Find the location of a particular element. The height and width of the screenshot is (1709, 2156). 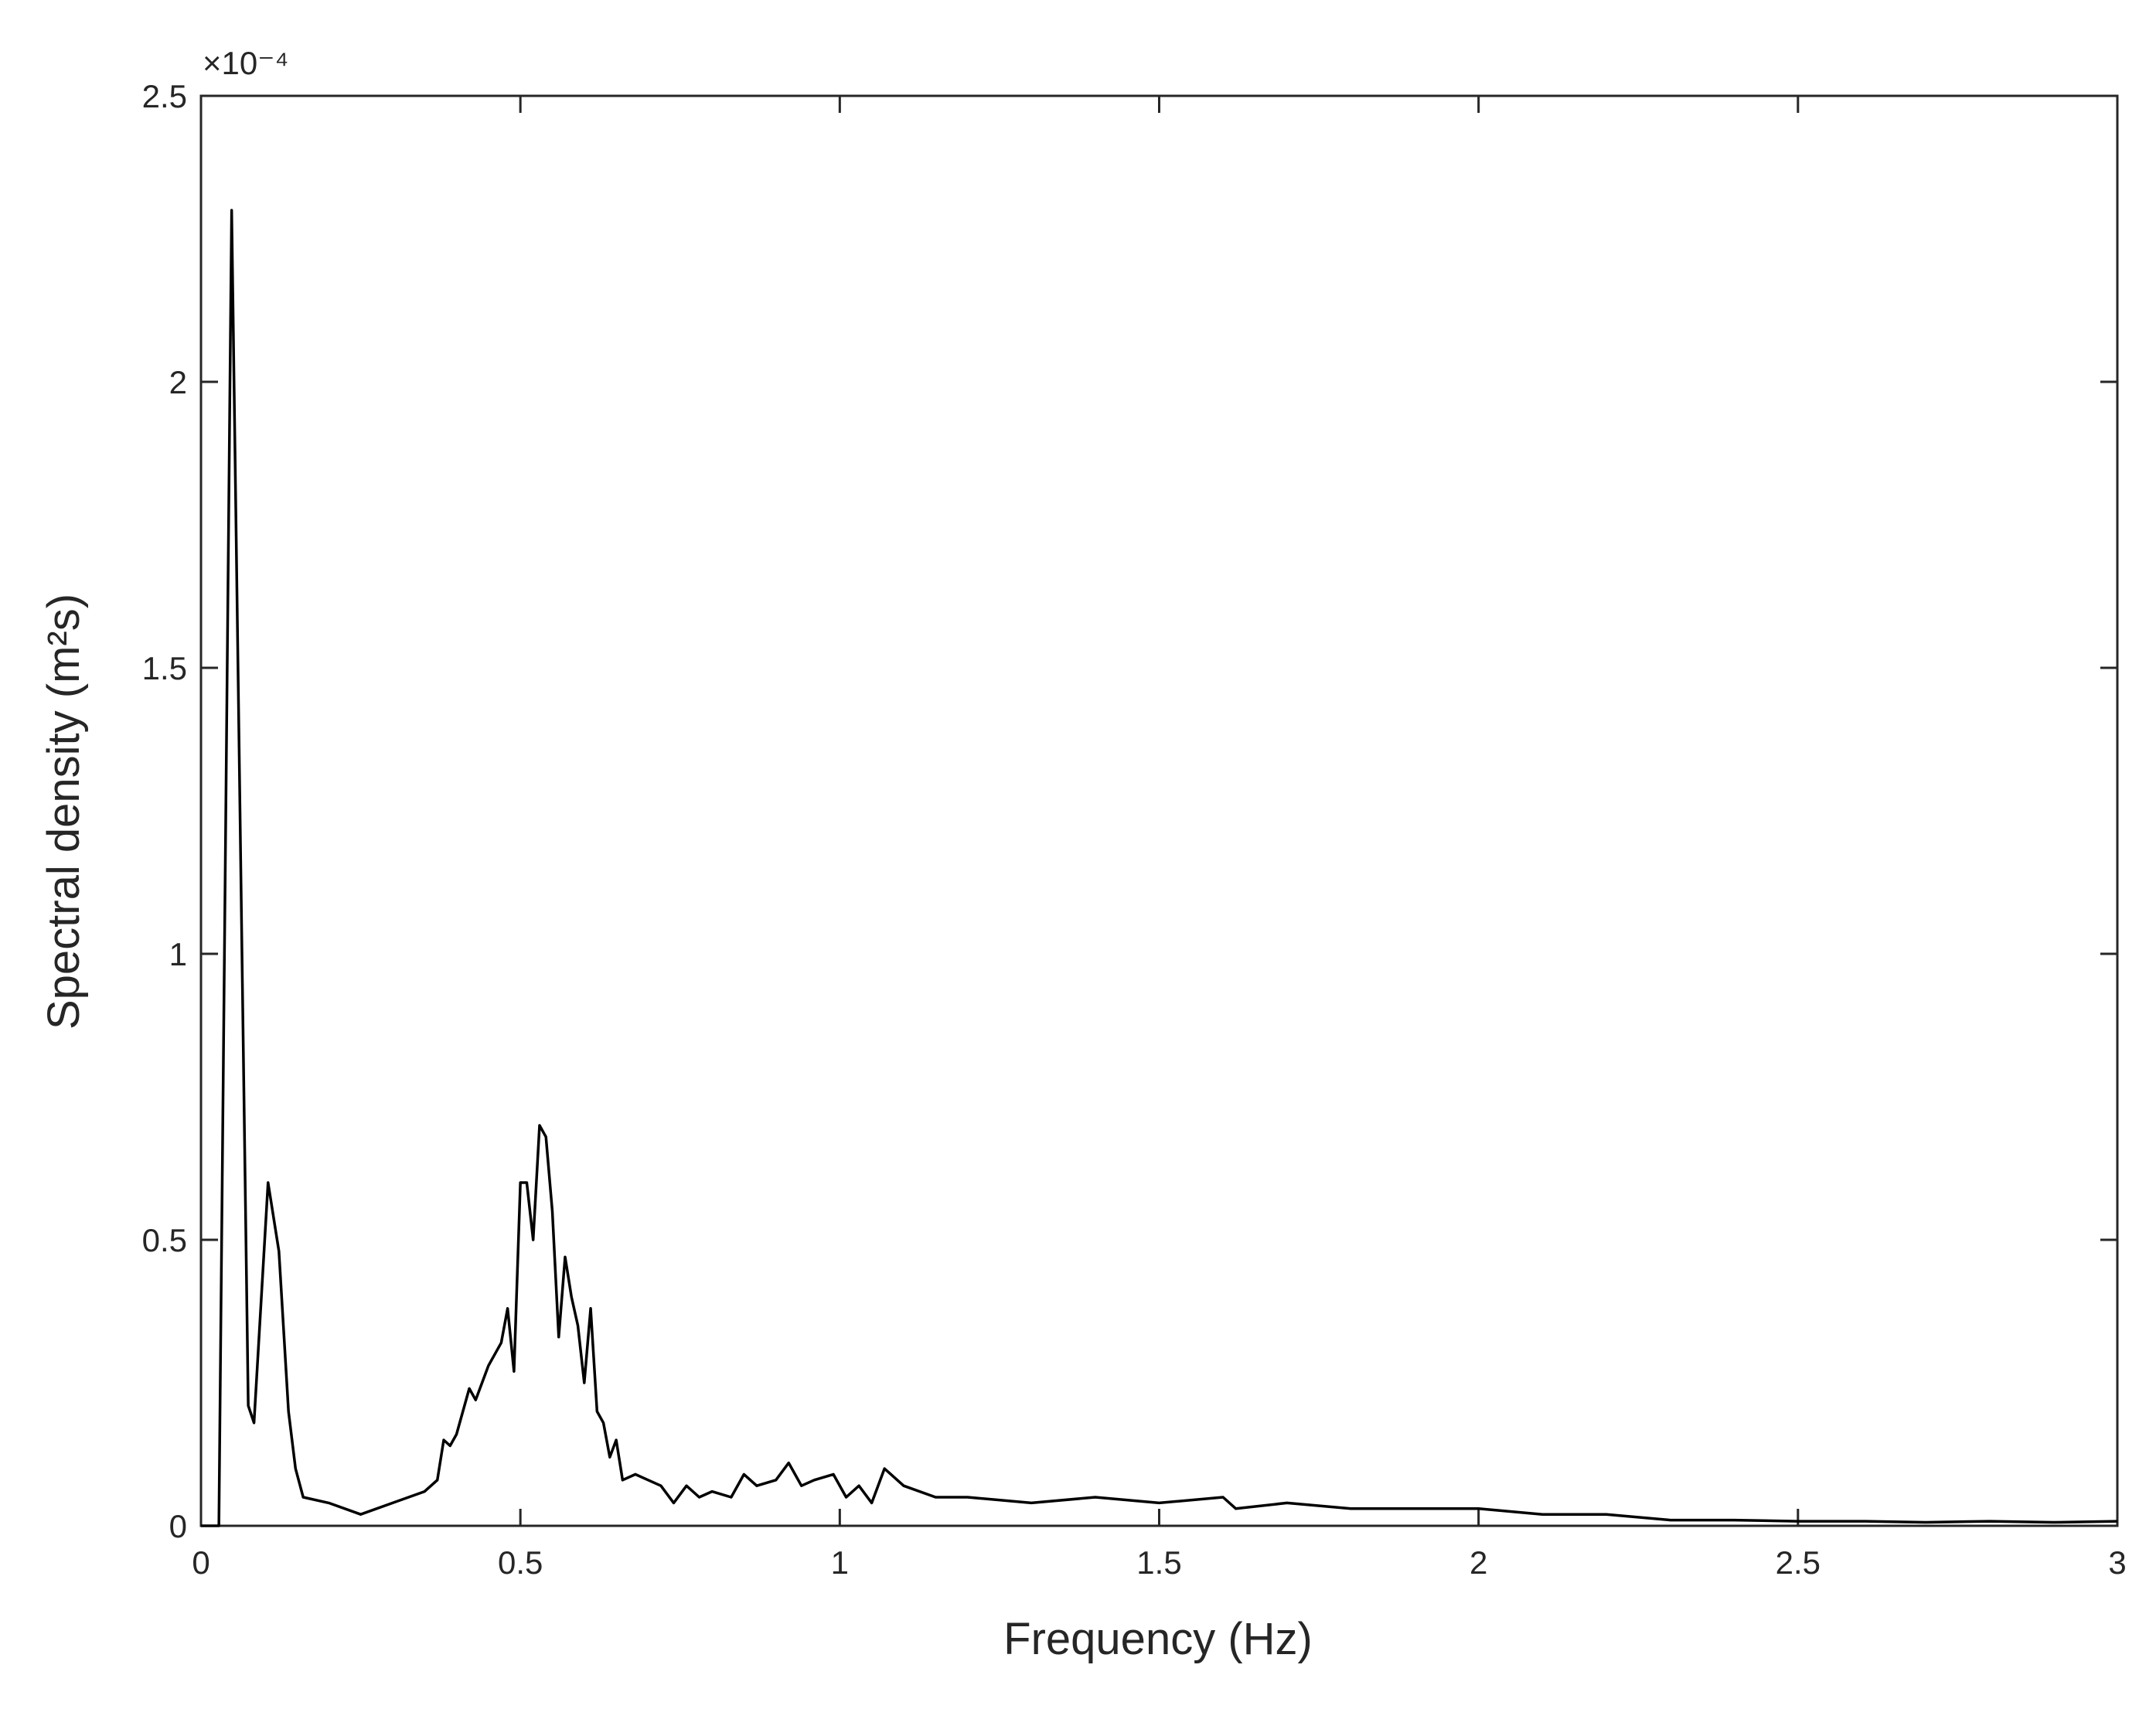

y-tick-label: 1 is located at coordinates (178, 954).